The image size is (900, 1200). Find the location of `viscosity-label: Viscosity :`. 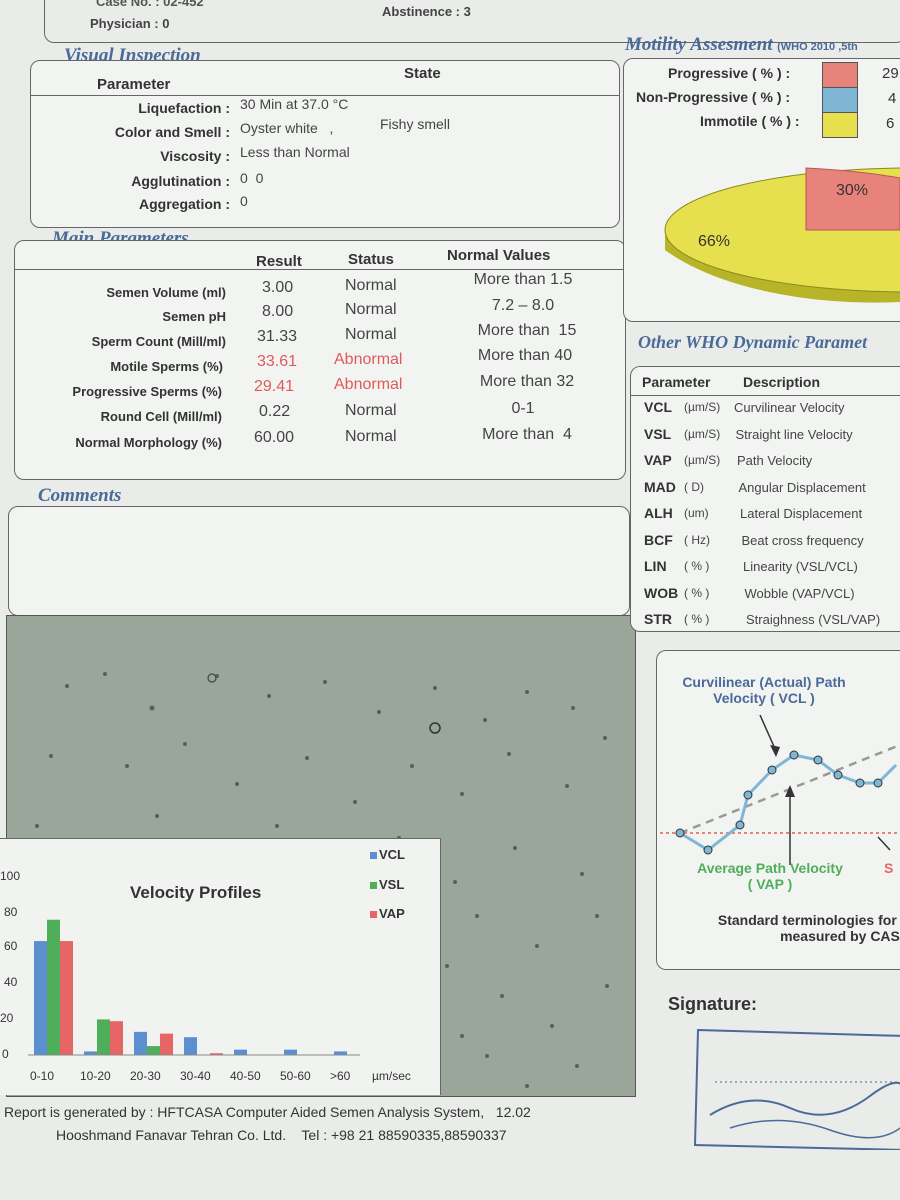

viscosity-label: Viscosity : is located at coordinates (195, 156).